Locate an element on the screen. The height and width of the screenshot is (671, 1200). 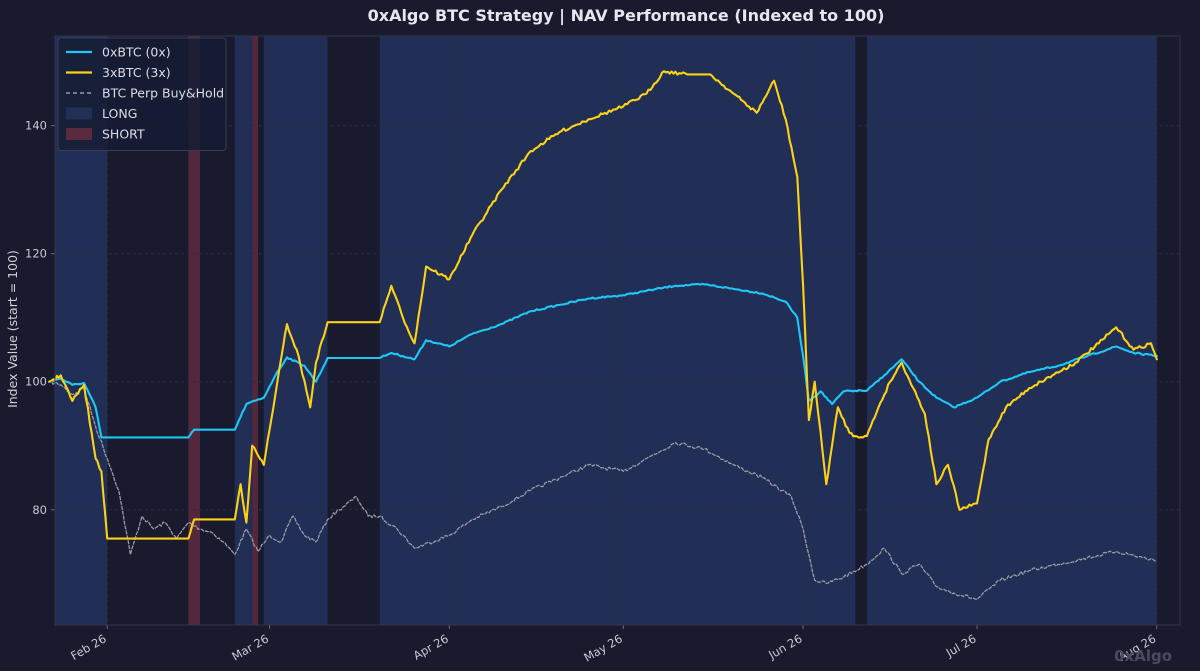
x-tick-label: Mar 26 is located at coordinates (250, 647).